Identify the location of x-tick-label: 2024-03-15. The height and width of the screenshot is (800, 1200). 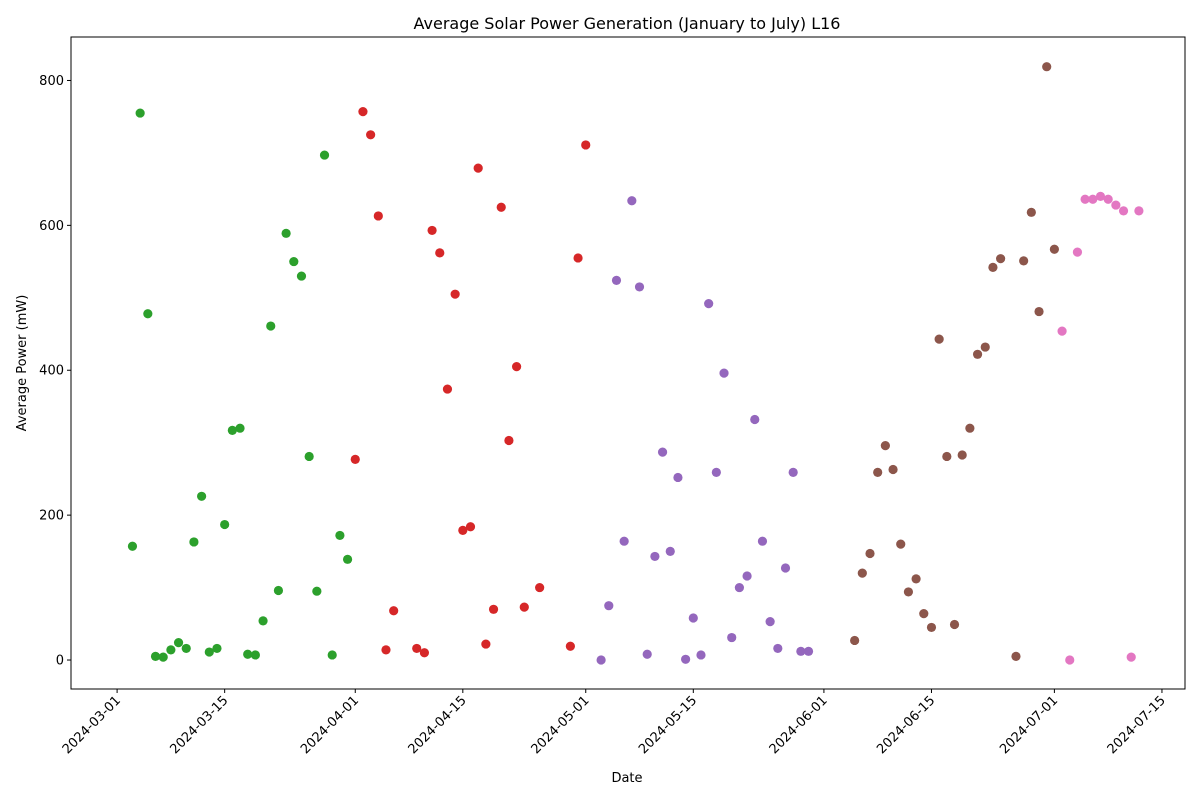
(199, 725).